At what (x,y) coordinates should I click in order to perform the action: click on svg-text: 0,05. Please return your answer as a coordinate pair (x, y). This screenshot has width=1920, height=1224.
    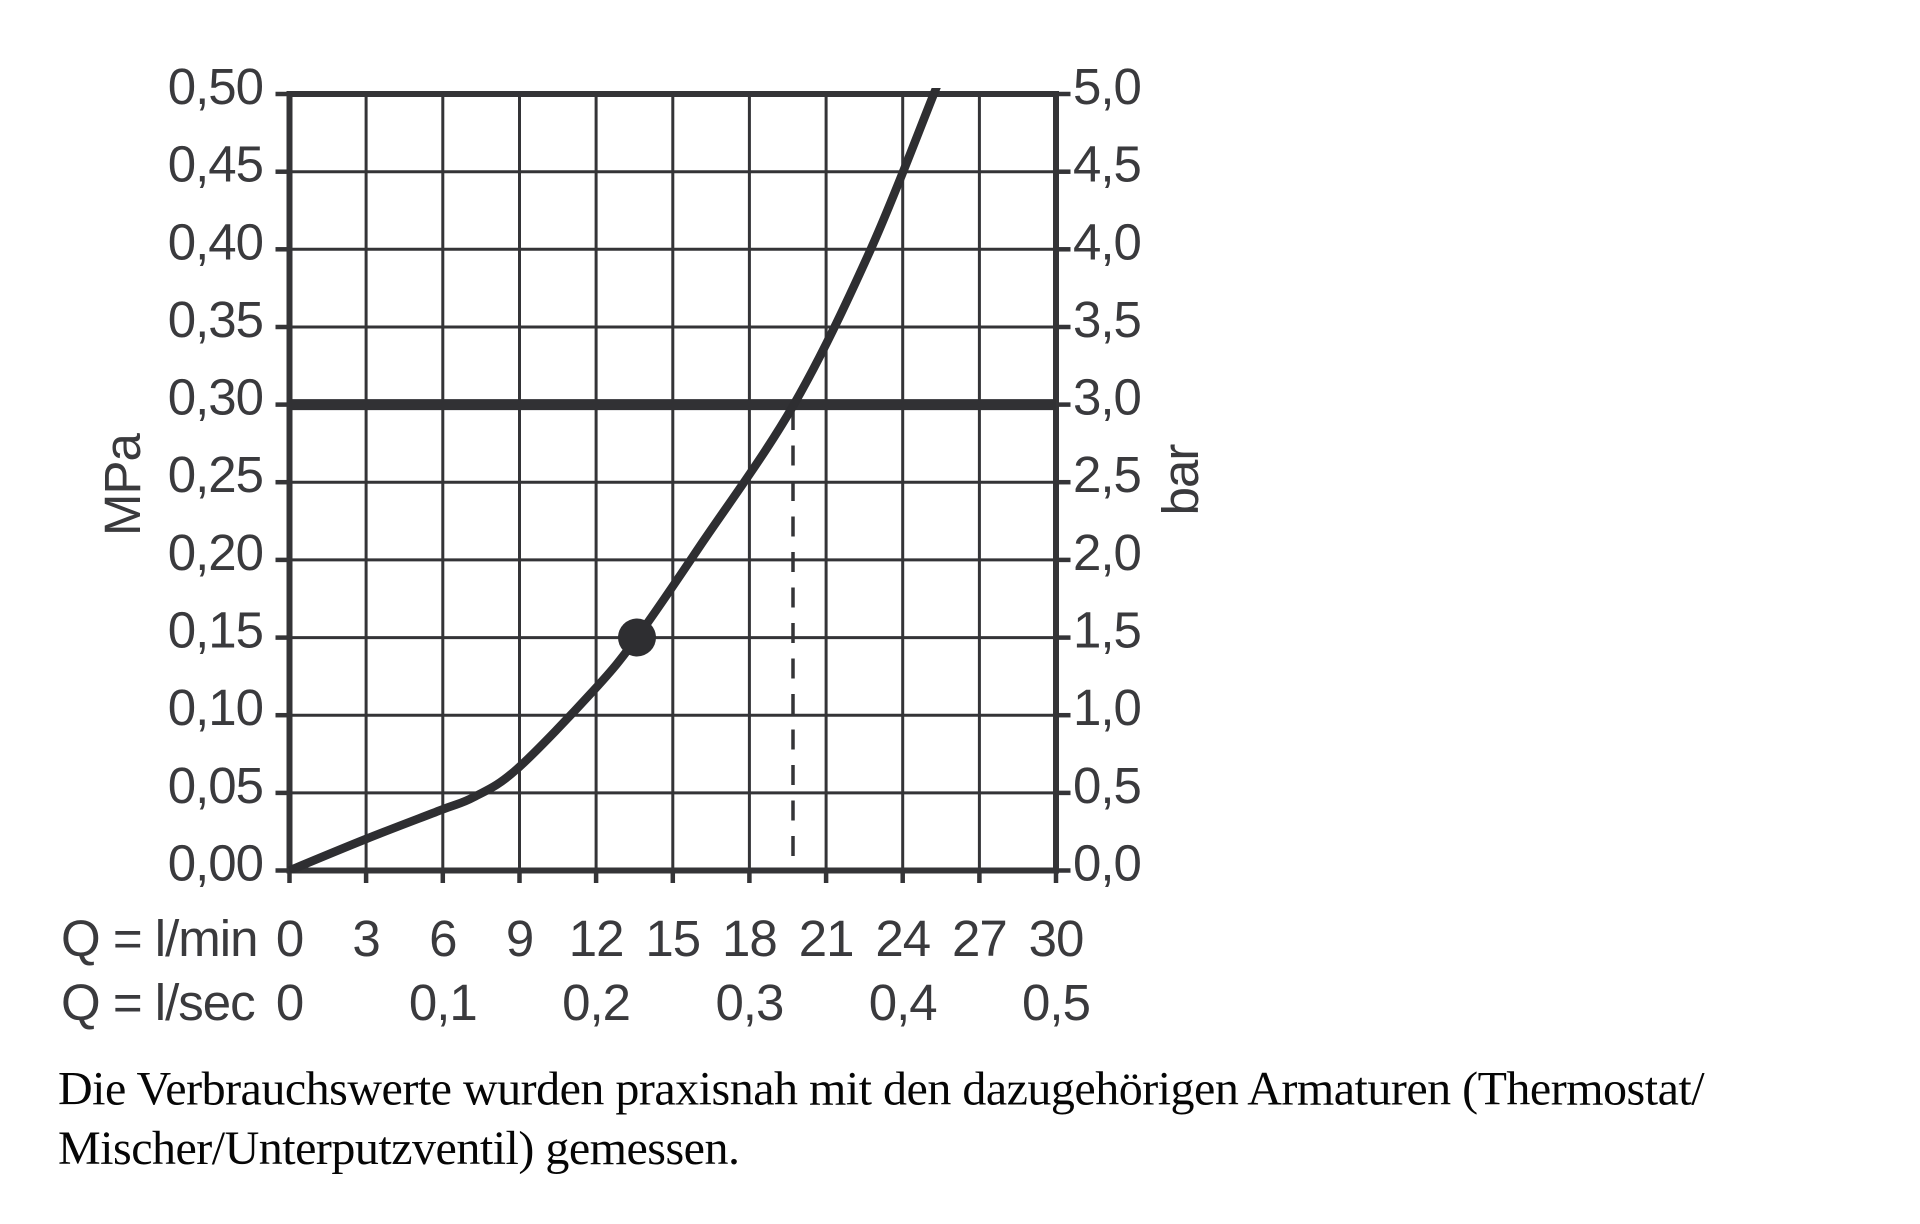
    Looking at the image, I should click on (215, 785).